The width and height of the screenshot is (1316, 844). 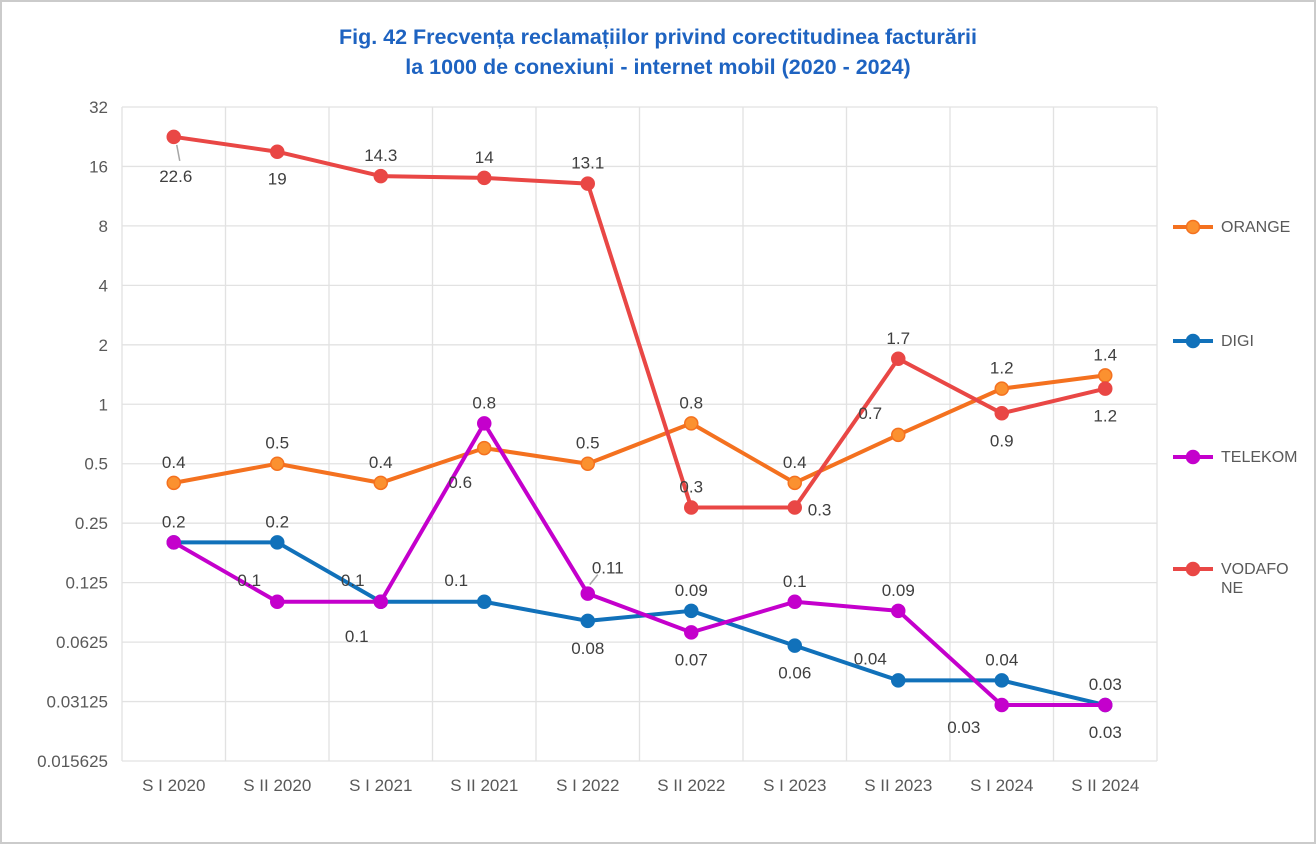 What do you see at coordinates (1001, 785) in the screenshot?
I see `svg-text: S I 2024` at bounding box center [1001, 785].